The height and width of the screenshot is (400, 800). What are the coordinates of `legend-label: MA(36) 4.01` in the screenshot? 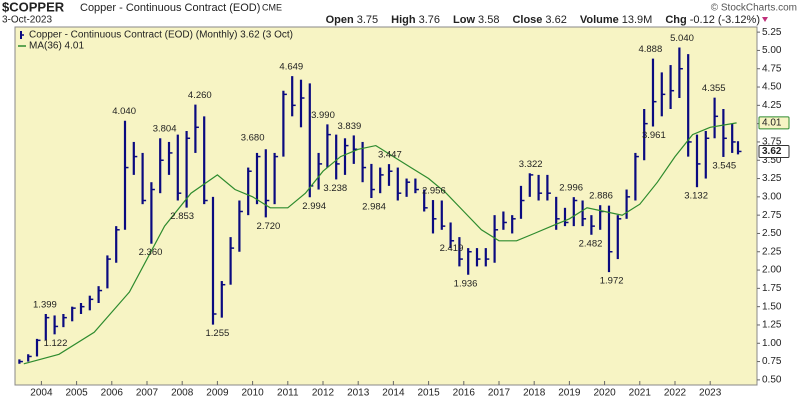 It's located at (56, 46).